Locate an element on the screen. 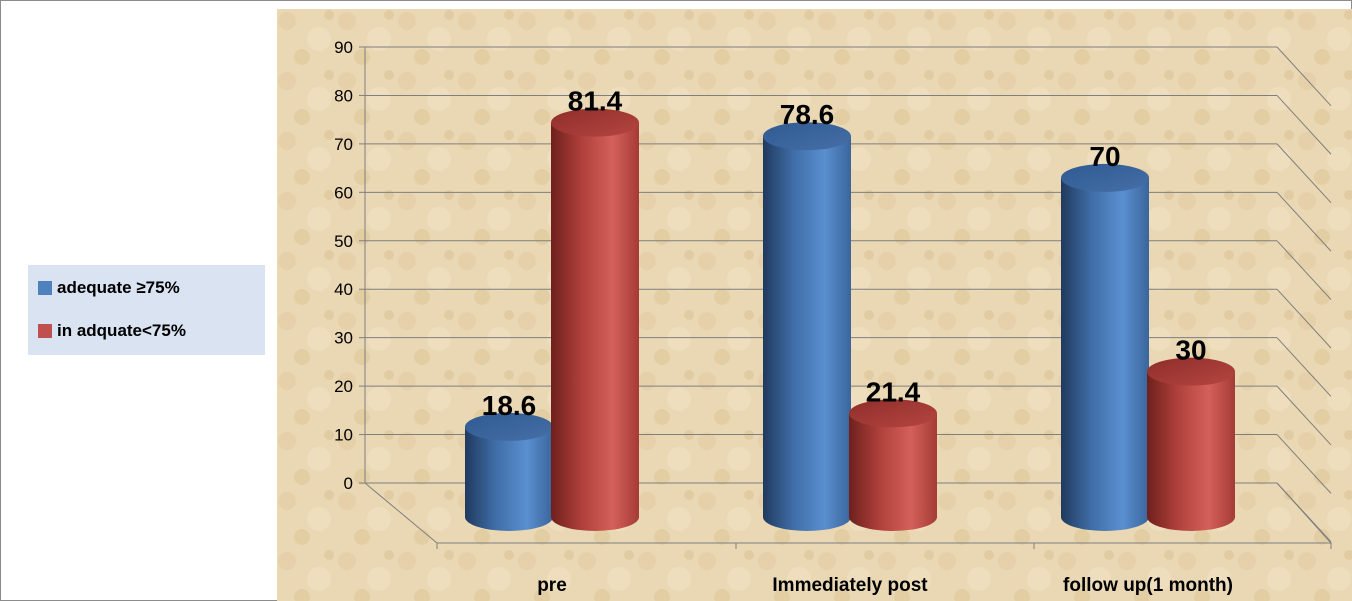  y-tick-label: 30 is located at coordinates (343, 338).